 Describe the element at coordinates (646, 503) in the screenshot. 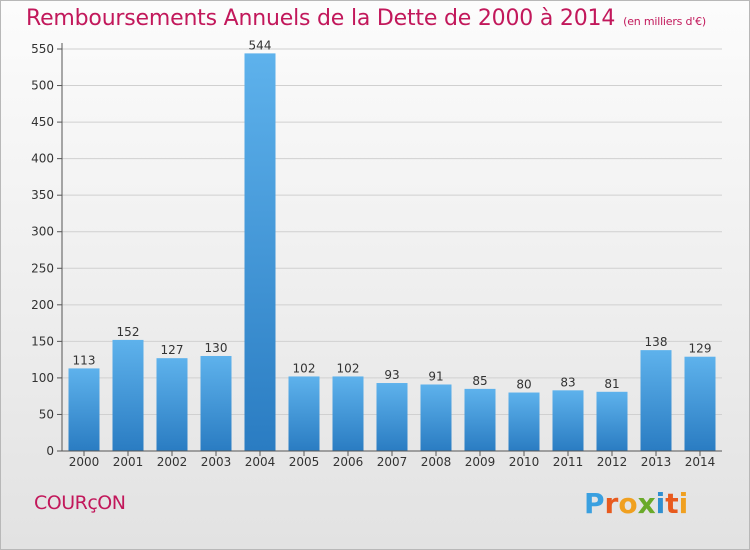

I see `logo-letter: x` at that location.